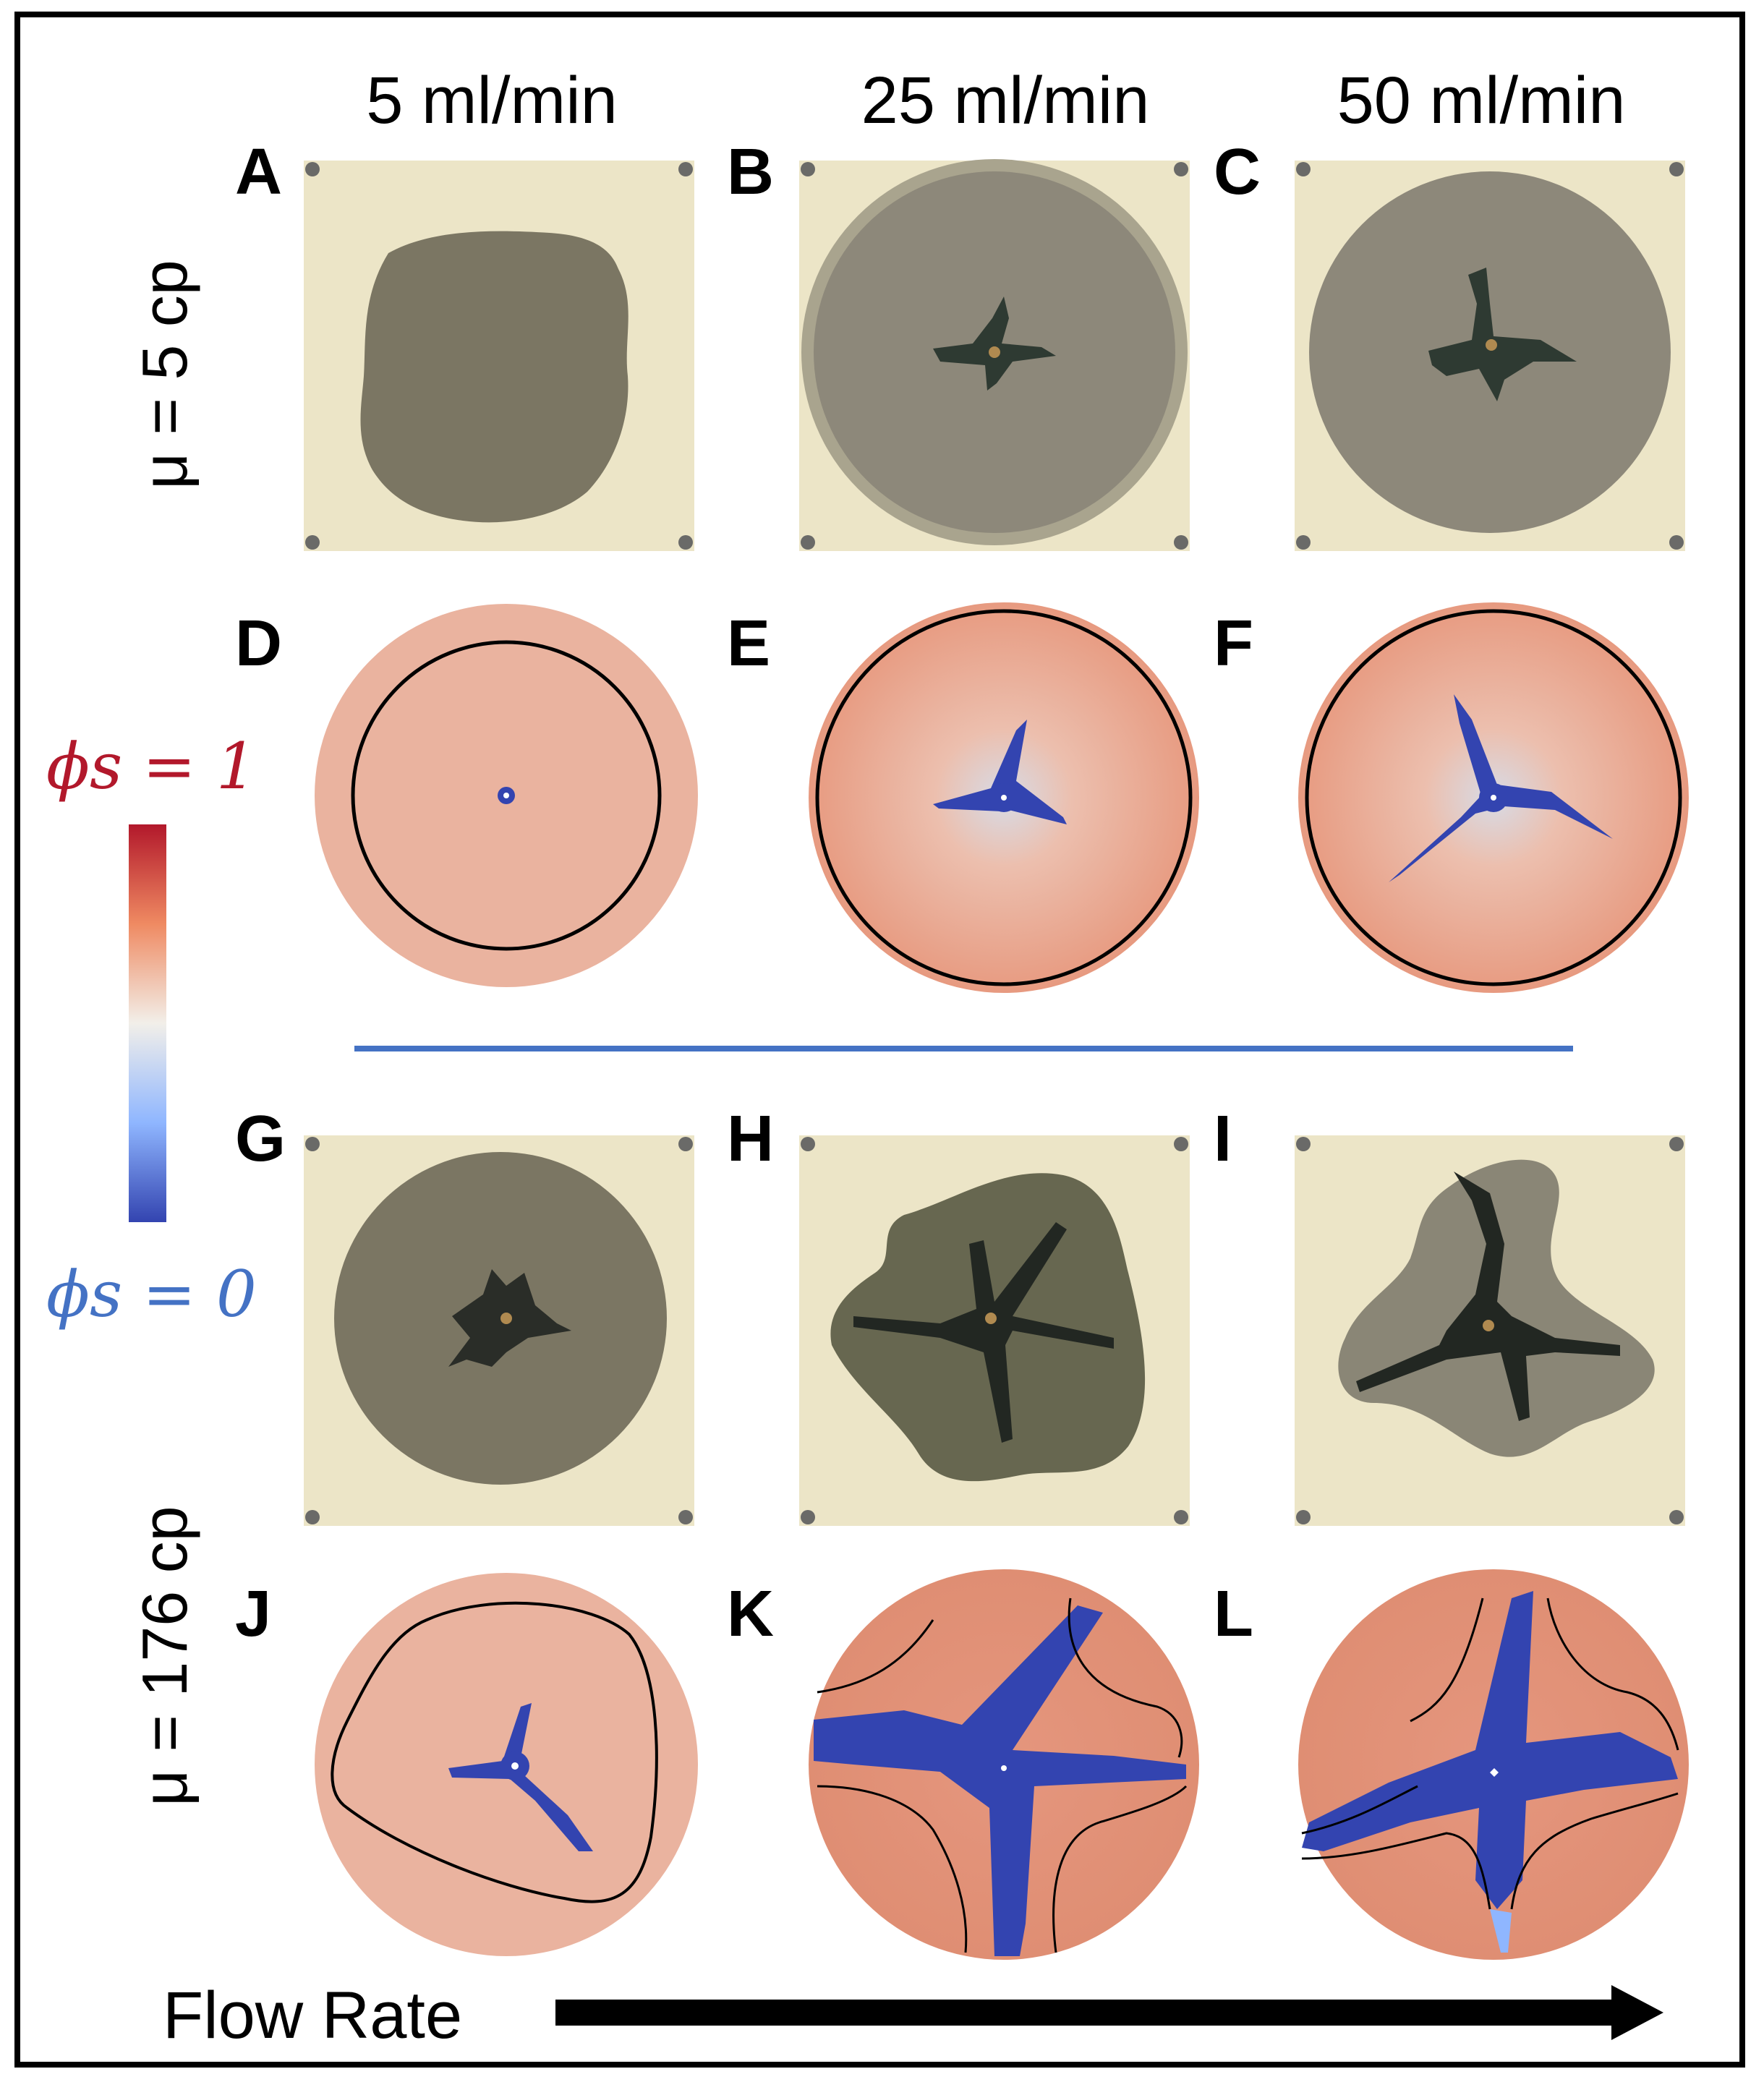 This screenshot has width=1764, height=2082. I want to click on panel-letter-h: H, so click(750, 1139).